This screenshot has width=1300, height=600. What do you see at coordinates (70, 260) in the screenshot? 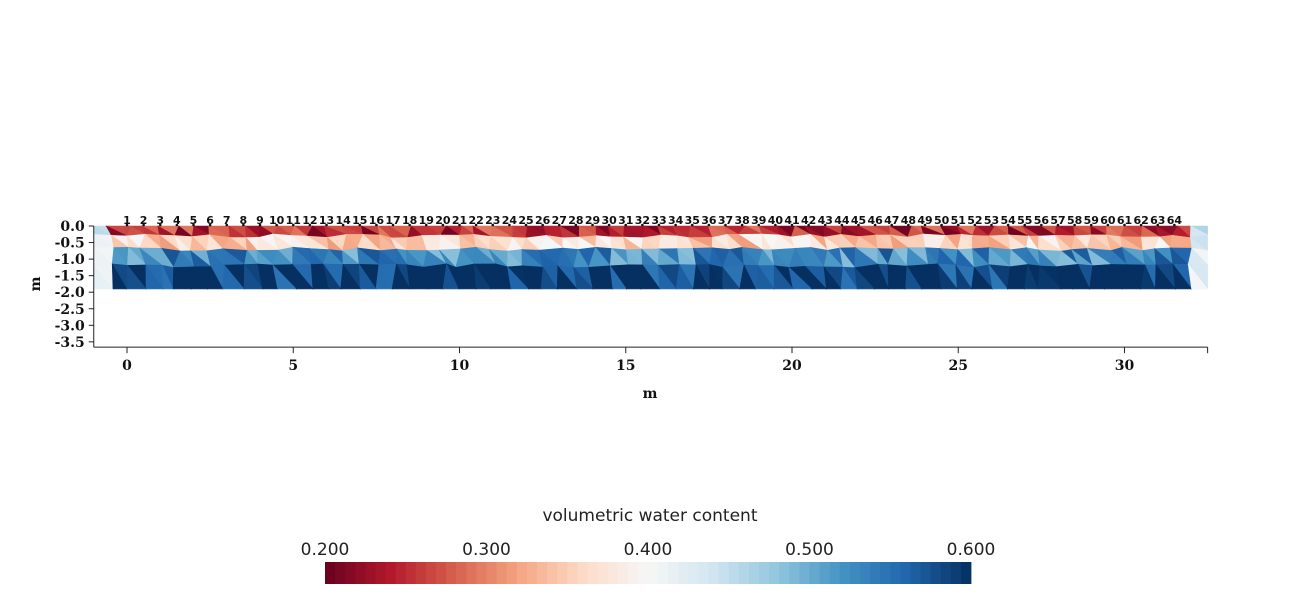
I see `y-tick-label: -1.0` at bounding box center [70, 260].